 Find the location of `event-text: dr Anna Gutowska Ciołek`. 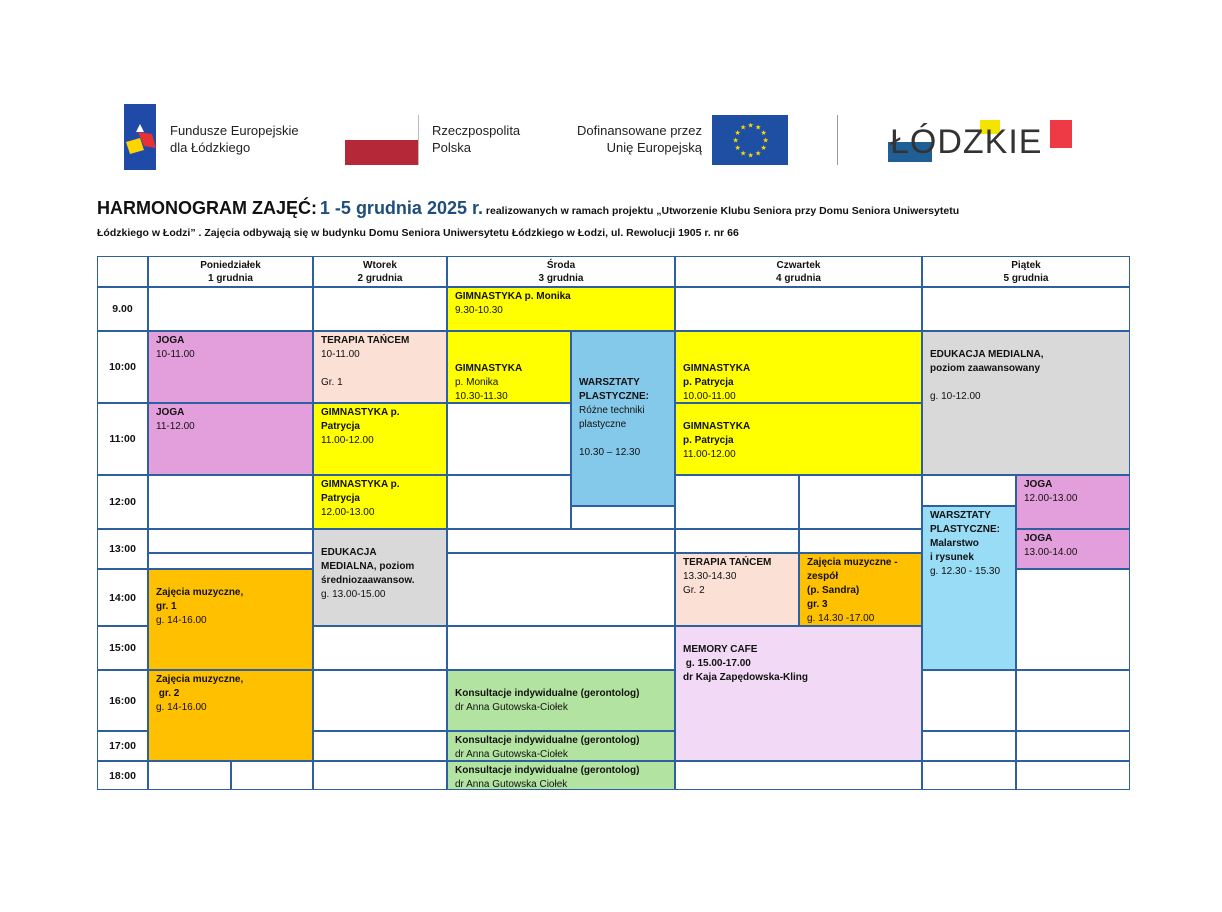

event-text: dr Anna Gutowska Ciołek is located at coordinates (511, 784).